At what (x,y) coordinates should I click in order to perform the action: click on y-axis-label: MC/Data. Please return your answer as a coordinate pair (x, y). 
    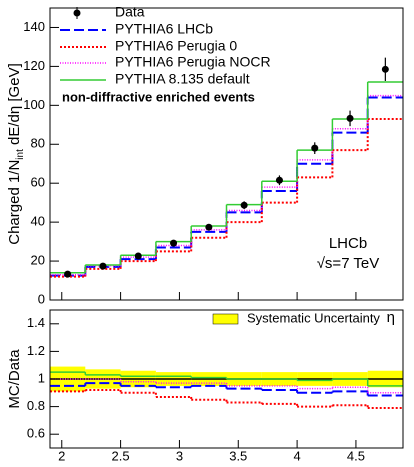
    Looking at the image, I should click on (14, 379).